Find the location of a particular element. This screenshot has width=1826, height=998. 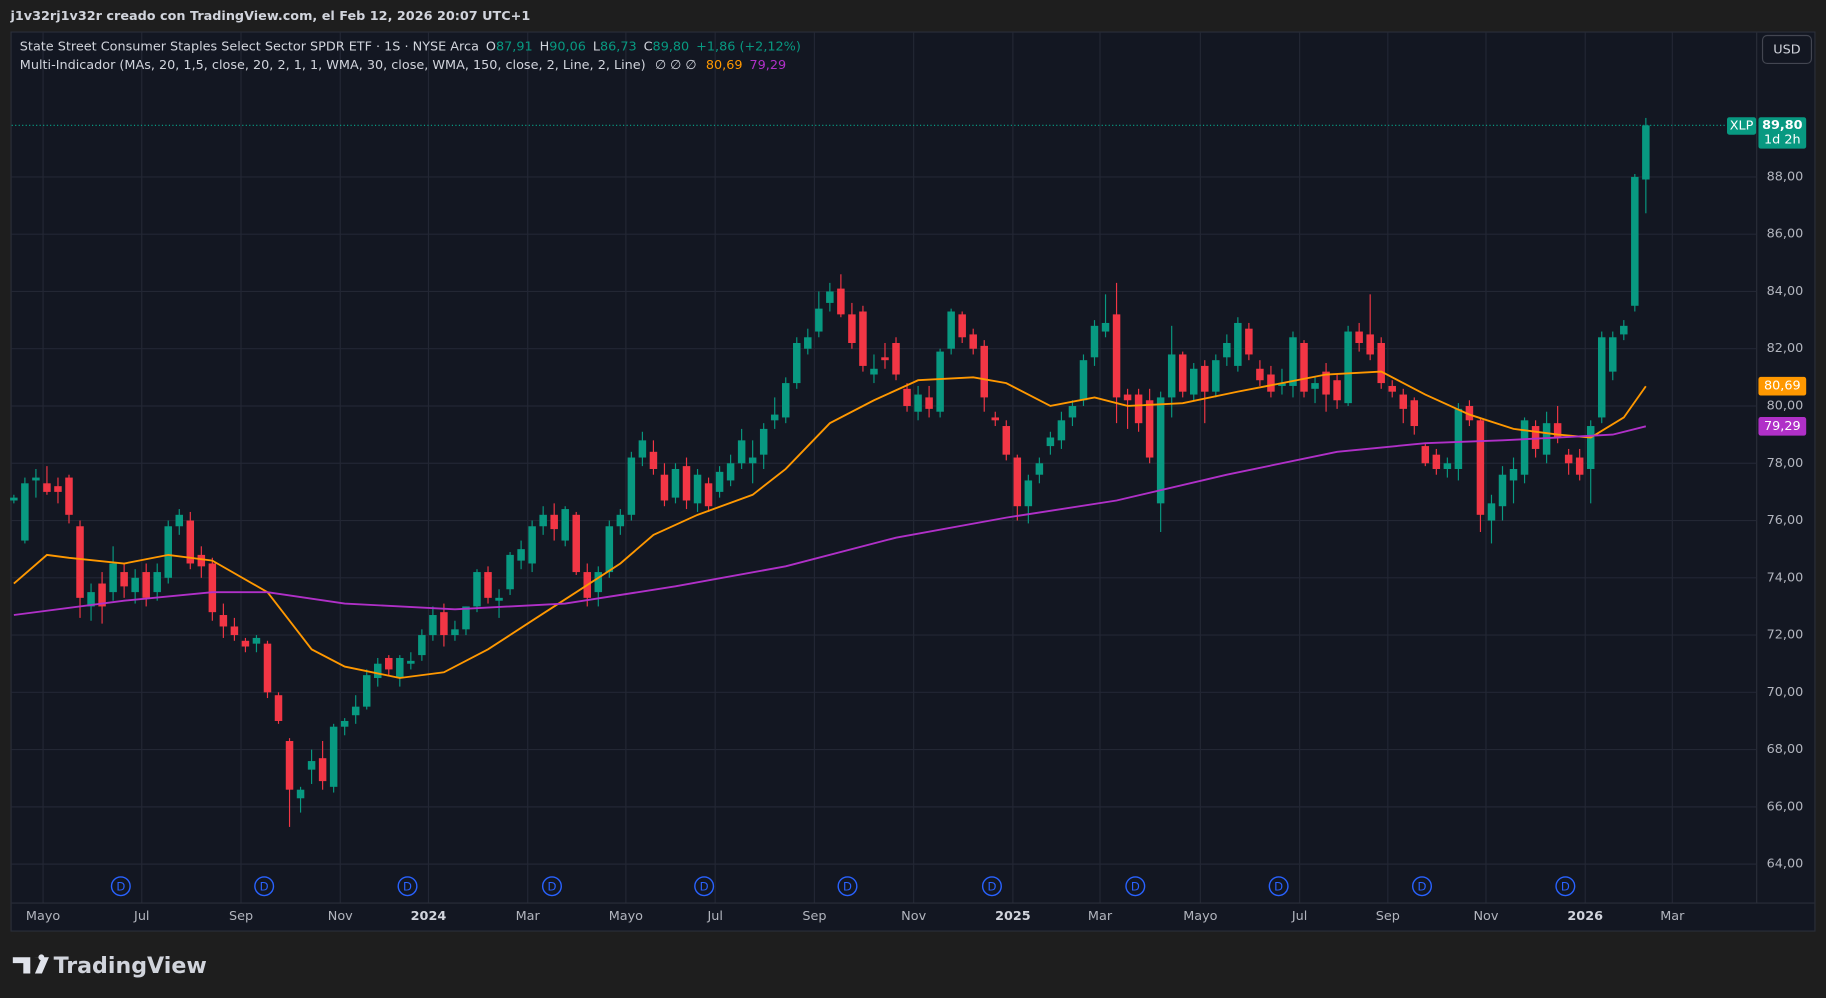

currency-button-label: USD is located at coordinates (1786, 50).